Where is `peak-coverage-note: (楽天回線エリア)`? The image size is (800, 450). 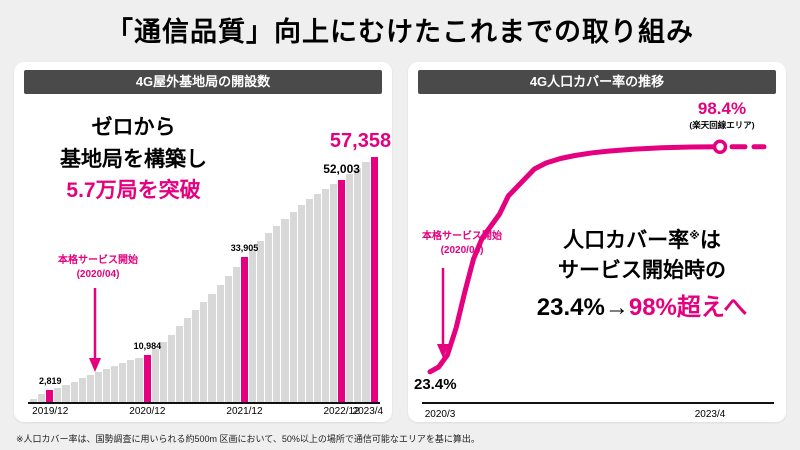 peak-coverage-note: (楽天回線エリア) is located at coordinates (722, 124).